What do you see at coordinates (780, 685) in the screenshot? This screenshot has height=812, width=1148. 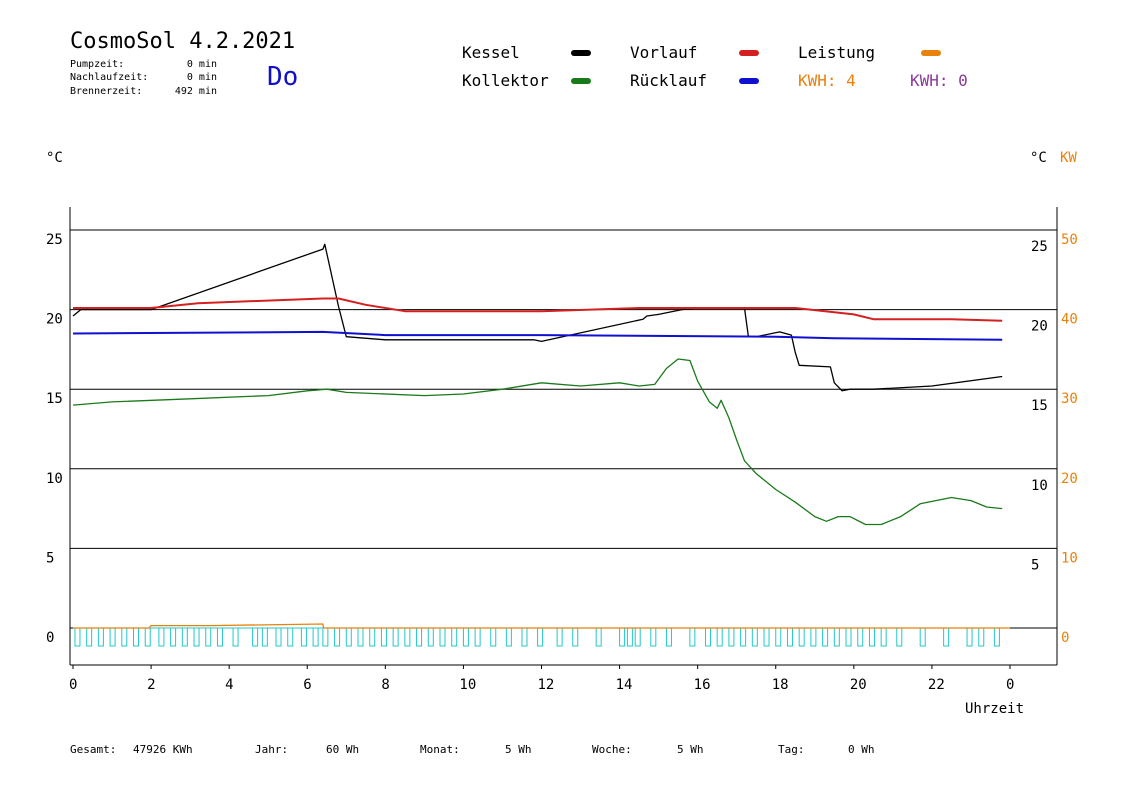 I see `x-tick-label-9: 18` at bounding box center [780, 685].